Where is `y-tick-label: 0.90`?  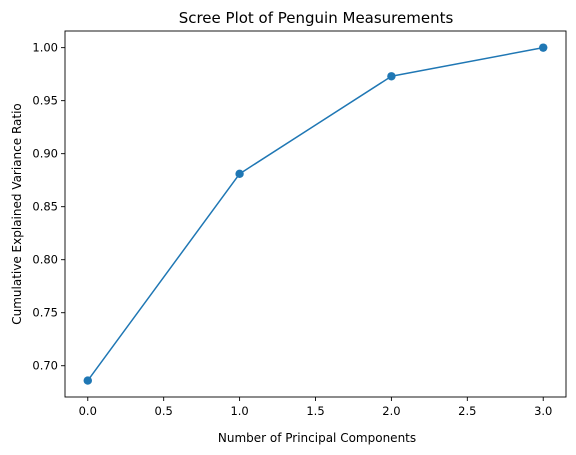
y-tick-label: 0.90 is located at coordinates (45, 154).